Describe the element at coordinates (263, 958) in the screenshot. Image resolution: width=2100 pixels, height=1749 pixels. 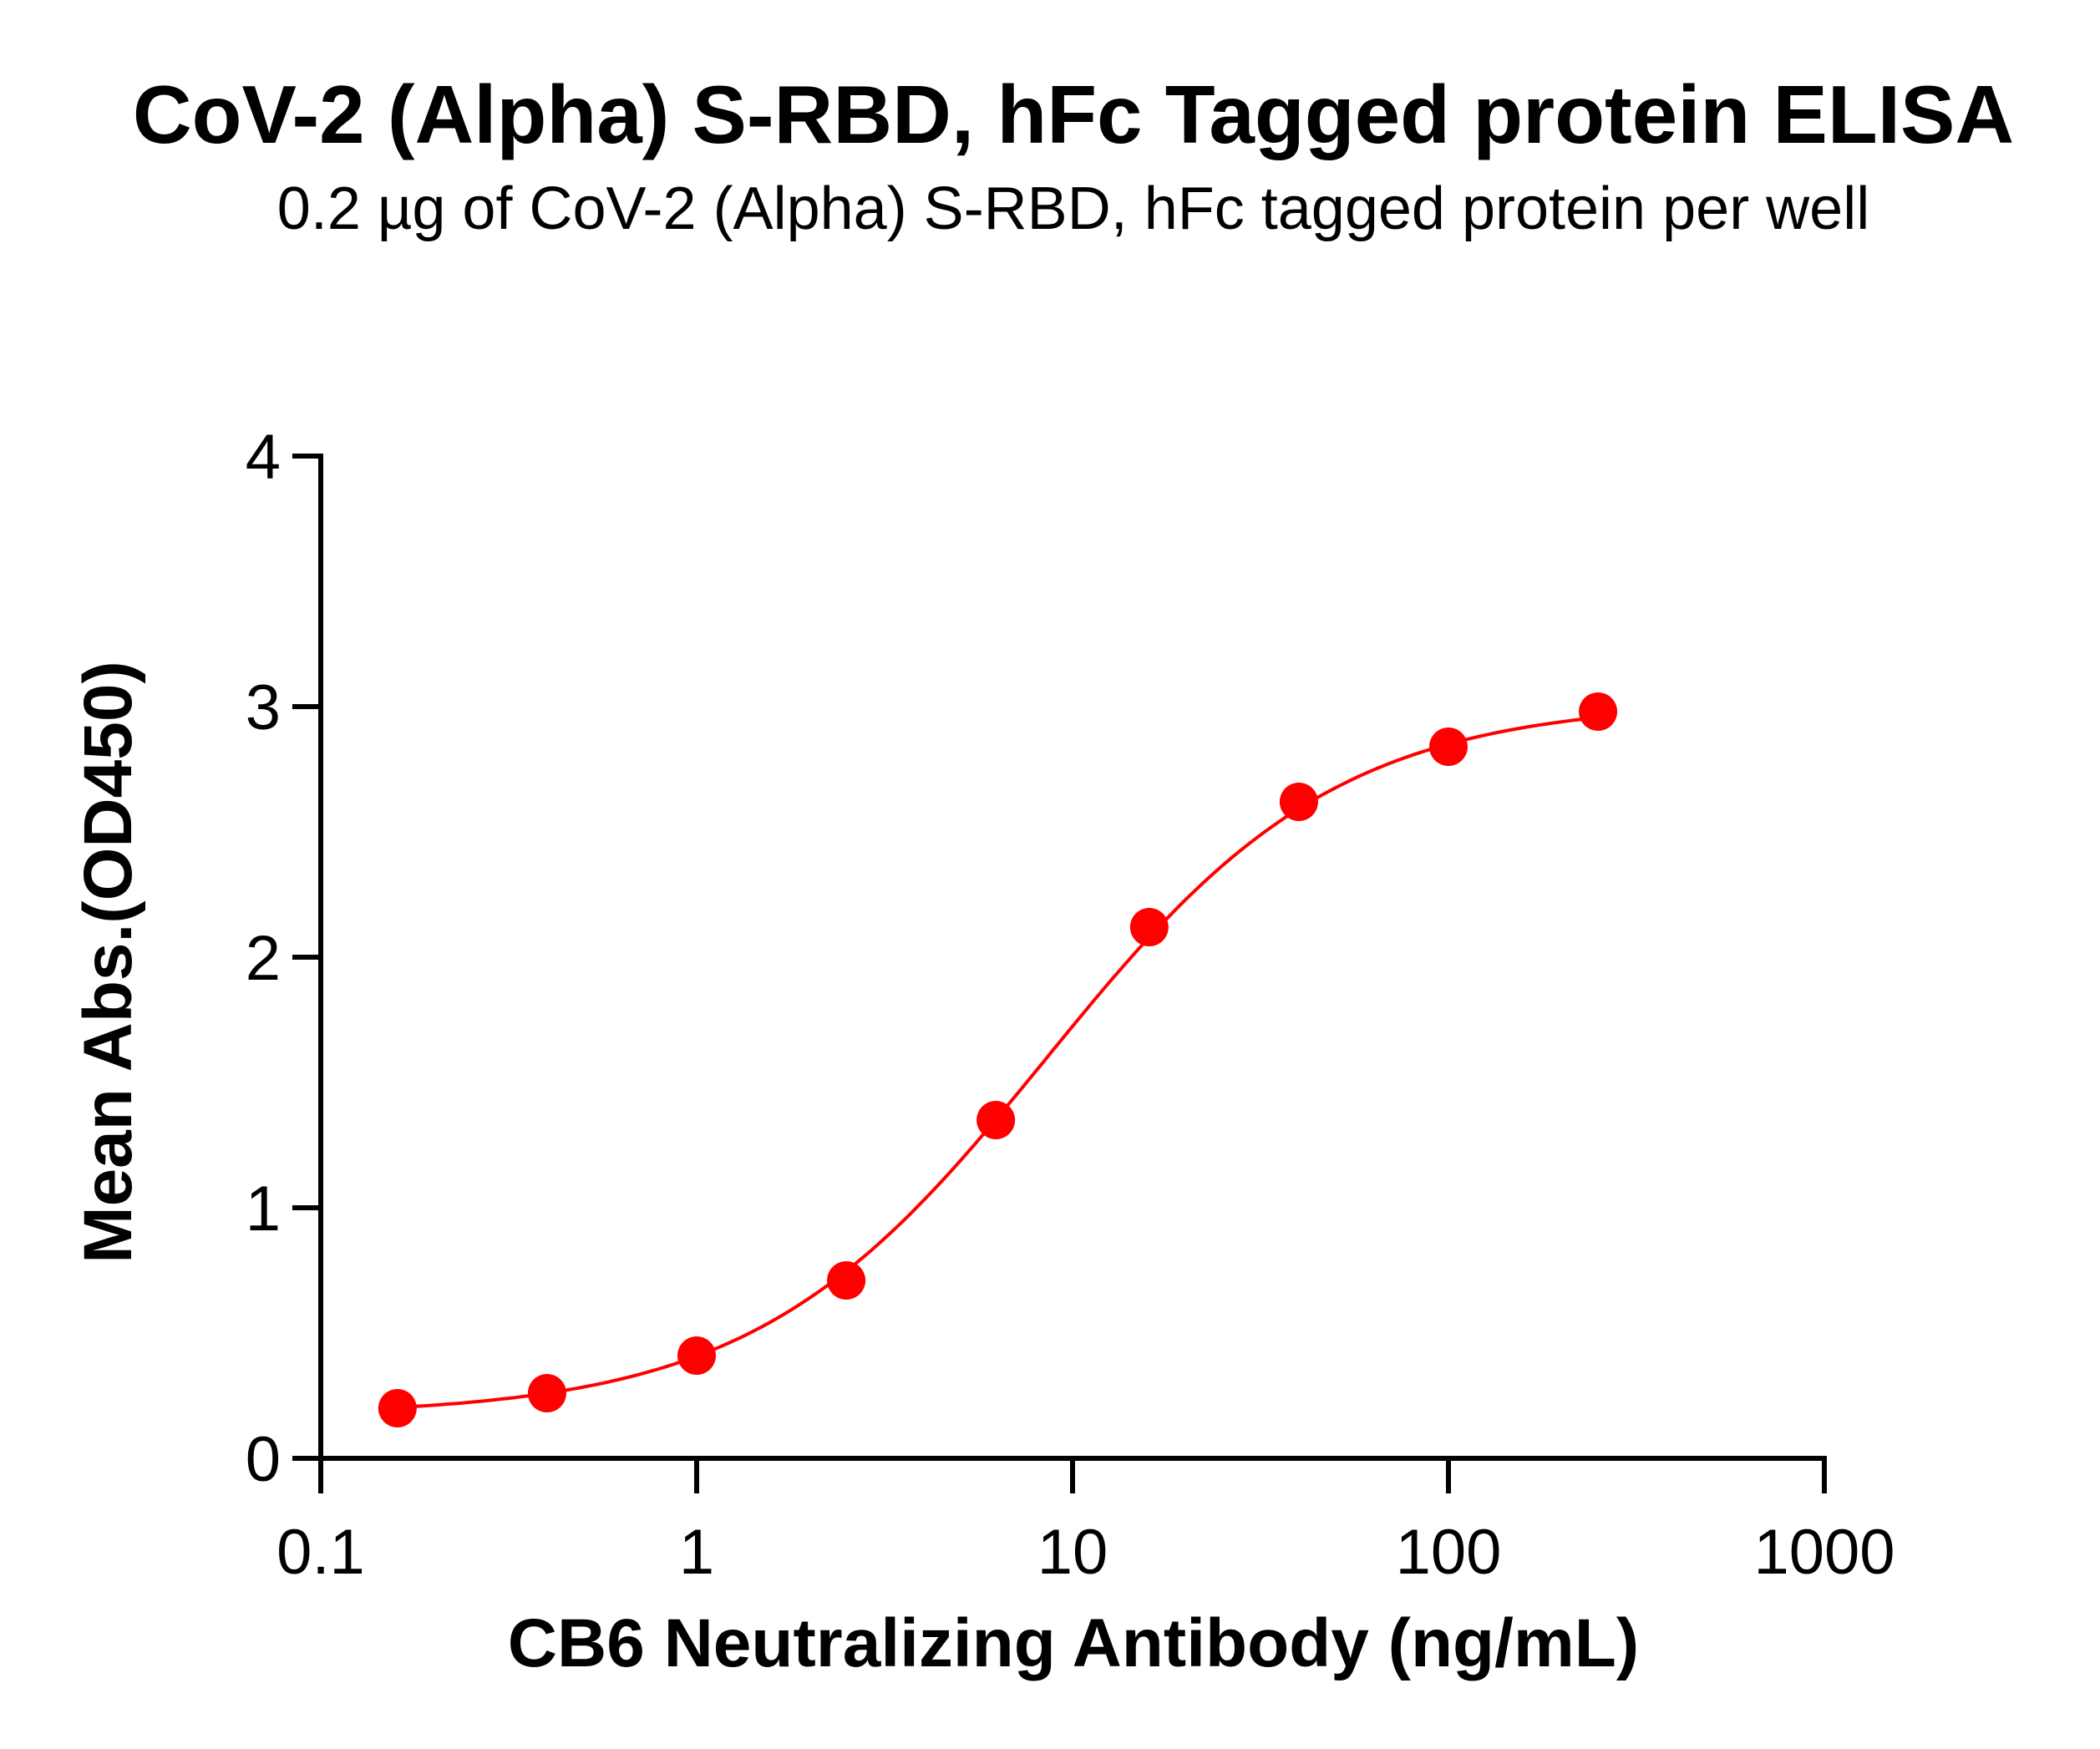
I see `y-tick-label: 2` at that location.